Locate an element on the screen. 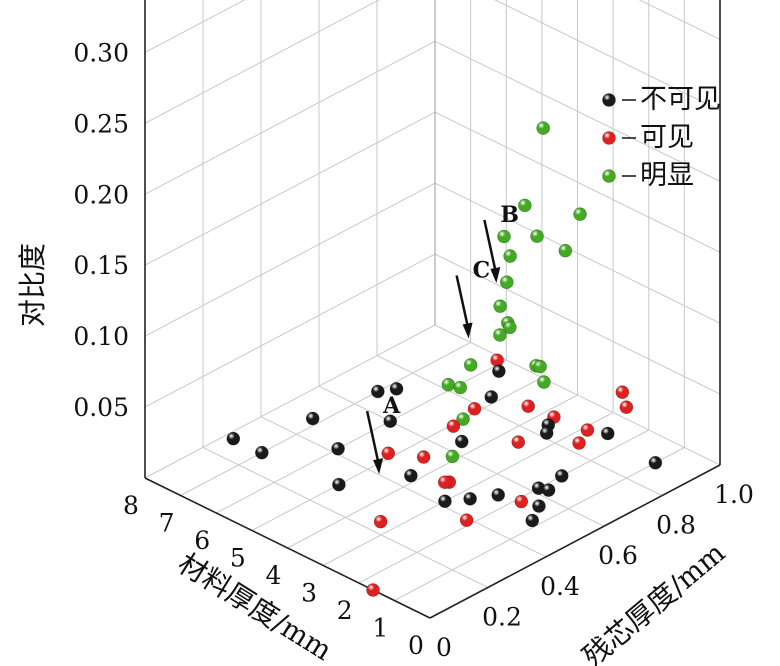 Image resolution: width=780 pixels, height=666 pixels. annotation-label: B is located at coordinates (509, 215).